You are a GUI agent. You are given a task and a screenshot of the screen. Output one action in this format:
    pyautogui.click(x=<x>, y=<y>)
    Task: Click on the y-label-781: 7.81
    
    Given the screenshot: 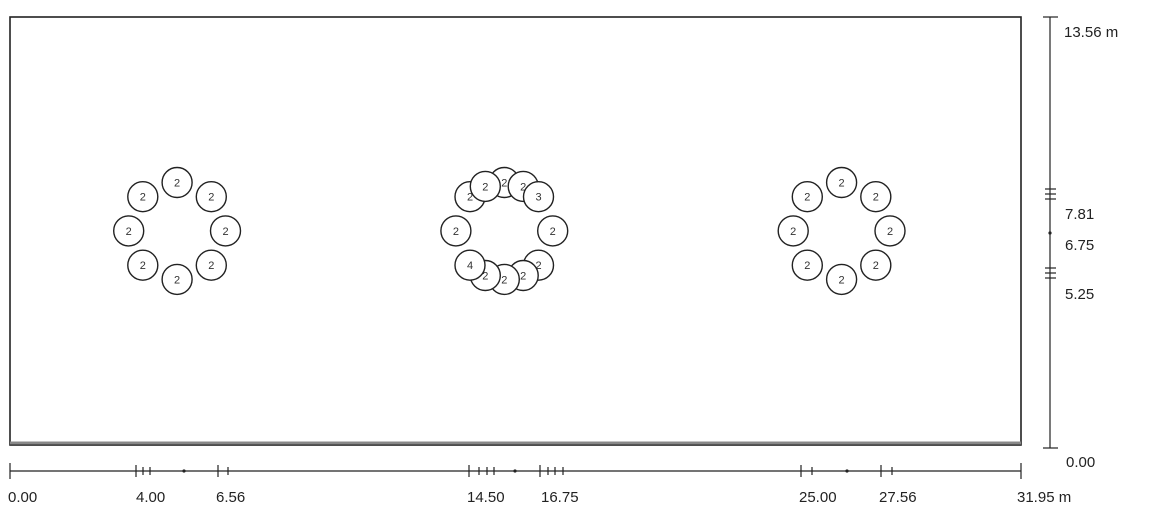 What is the action you would take?
    pyautogui.click(x=1079, y=214)
    